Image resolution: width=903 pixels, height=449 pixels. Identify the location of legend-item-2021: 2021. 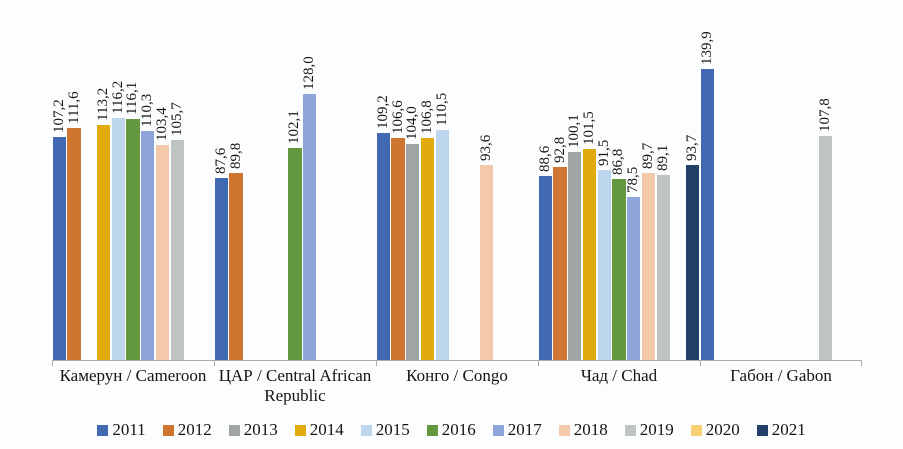
(781, 430).